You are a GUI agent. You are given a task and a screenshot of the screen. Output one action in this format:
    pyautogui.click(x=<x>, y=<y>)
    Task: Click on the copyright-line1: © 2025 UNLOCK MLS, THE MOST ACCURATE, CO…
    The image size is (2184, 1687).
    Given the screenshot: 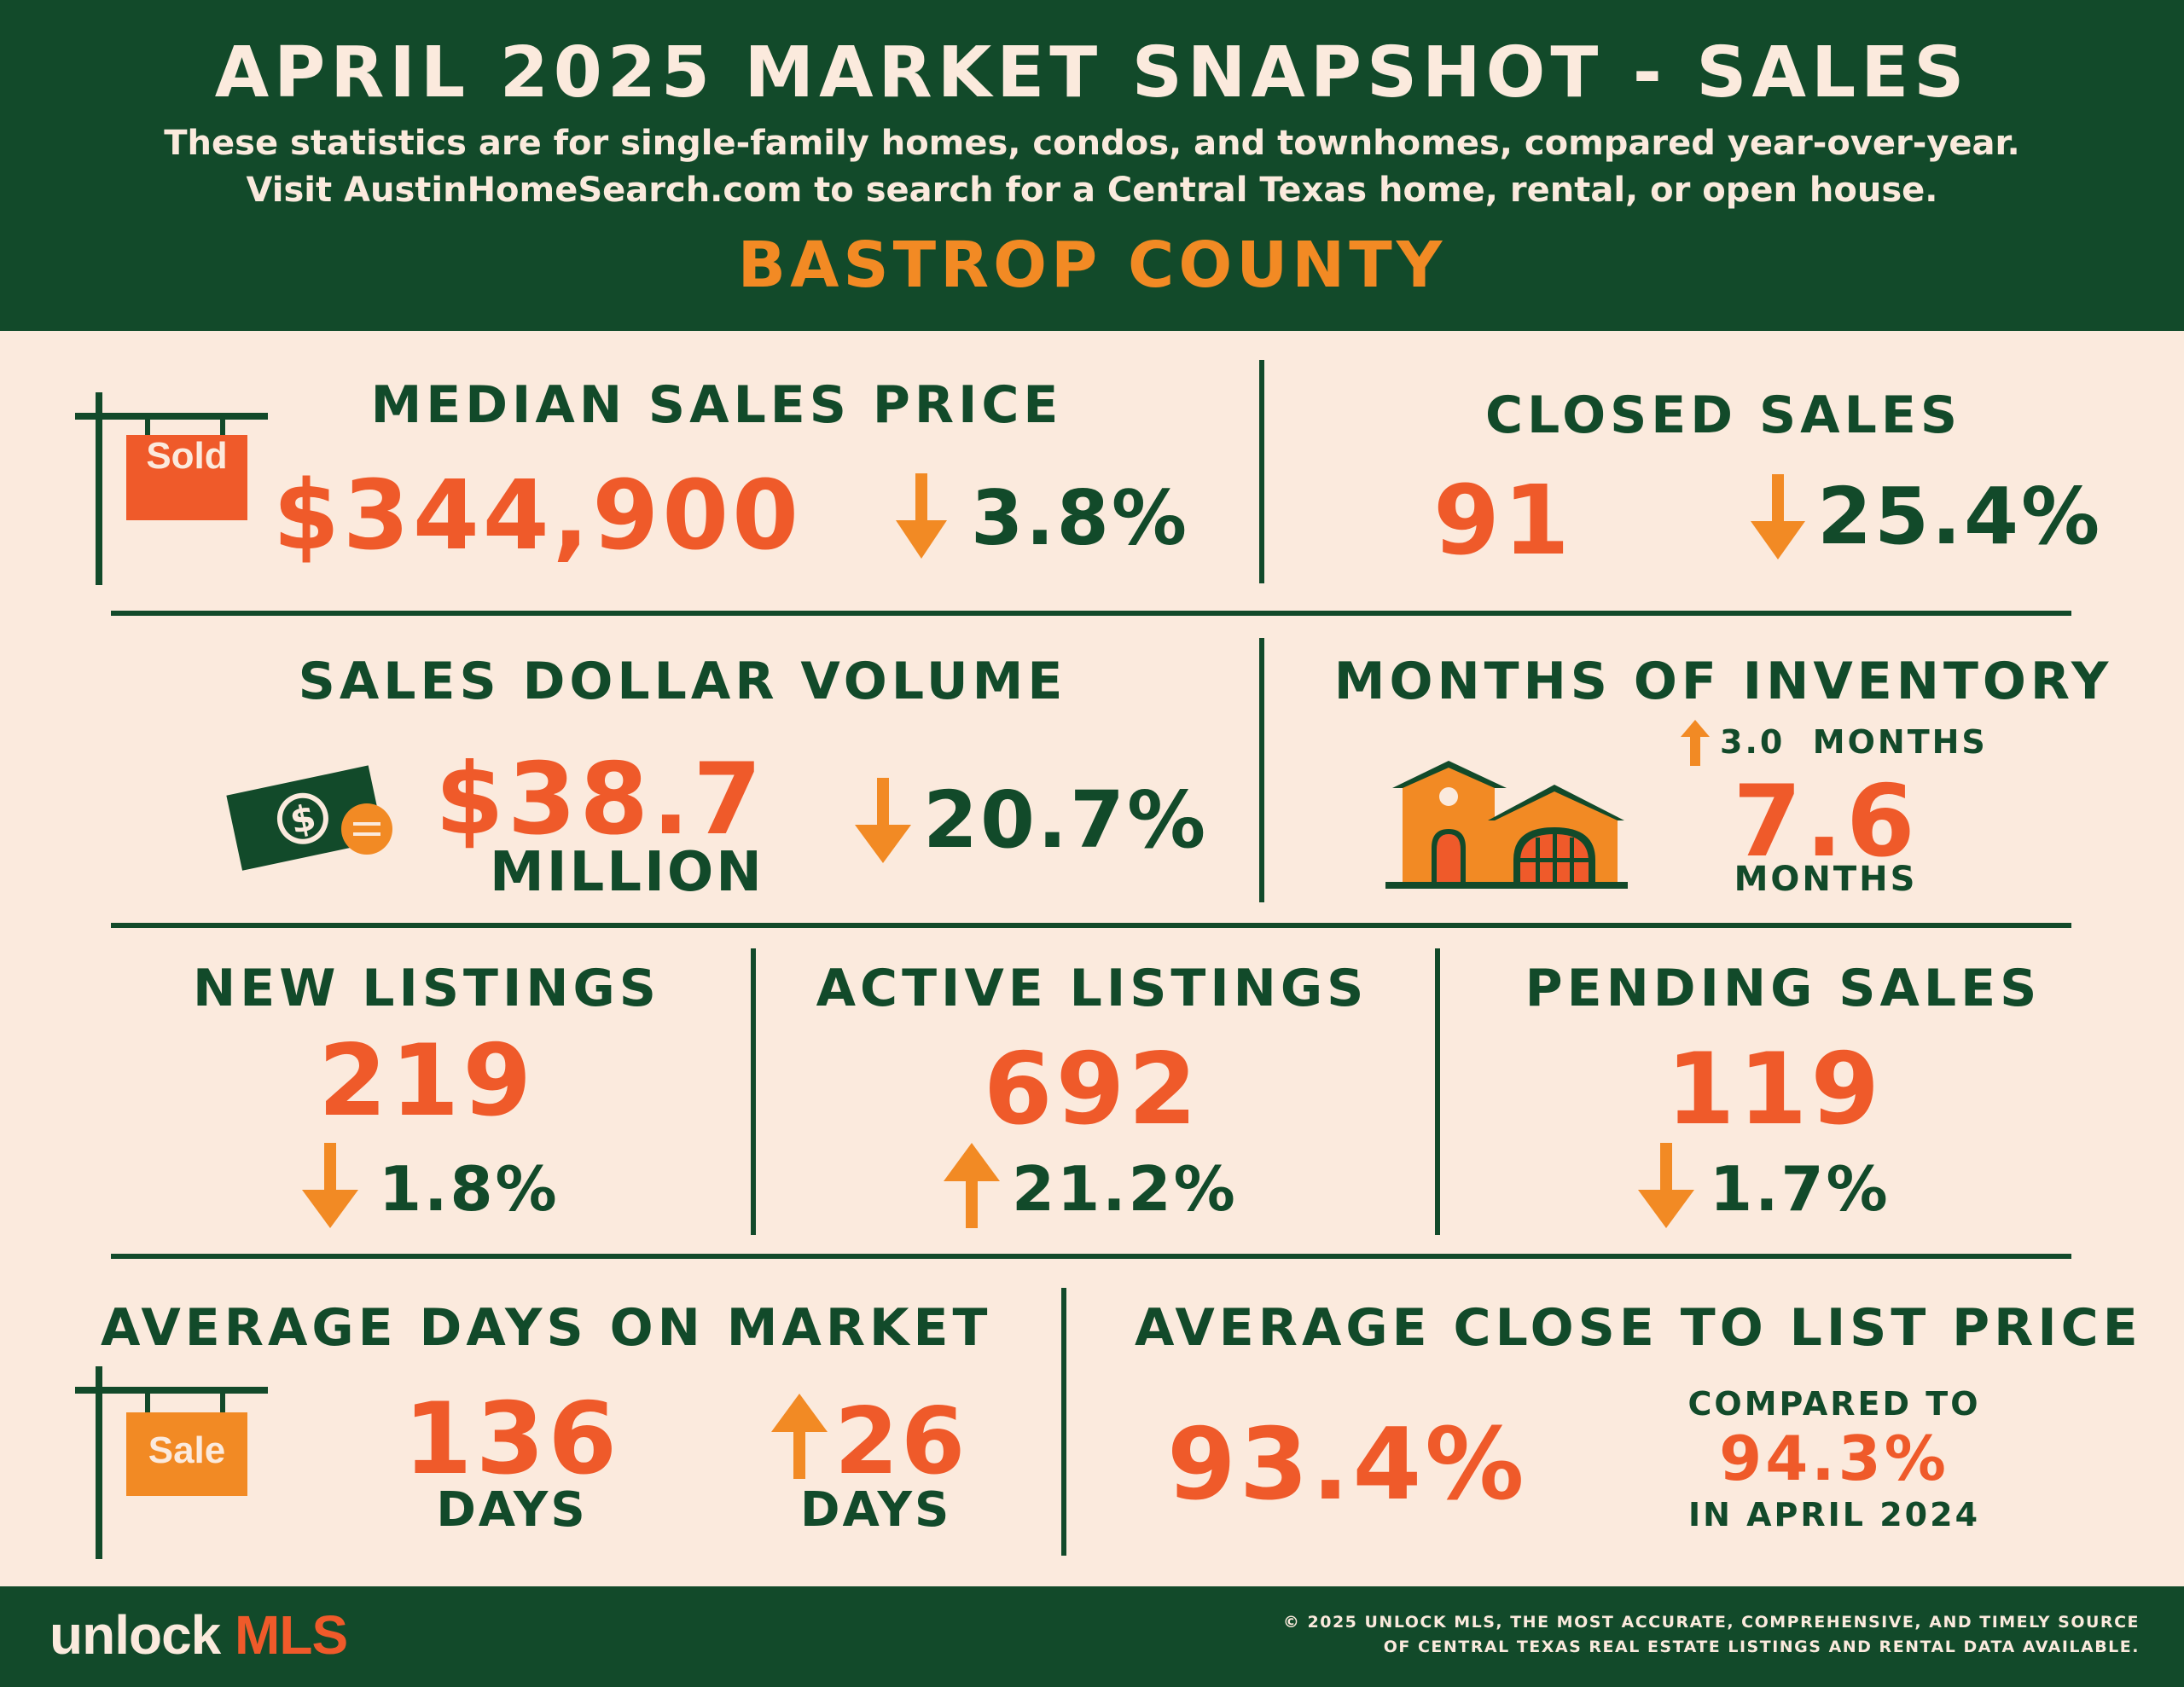 What is the action you would take?
    pyautogui.click(x=1711, y=1623)
    